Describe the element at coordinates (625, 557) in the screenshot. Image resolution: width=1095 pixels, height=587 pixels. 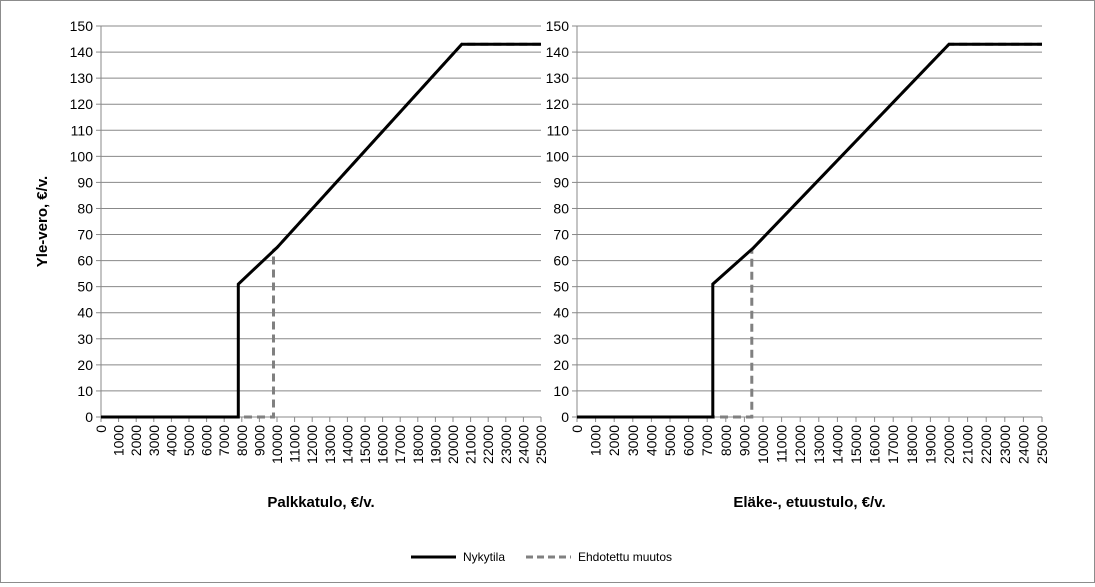
I see `legend-label-ehdotettu-muutos: Ehdotettu muutos` at that location.